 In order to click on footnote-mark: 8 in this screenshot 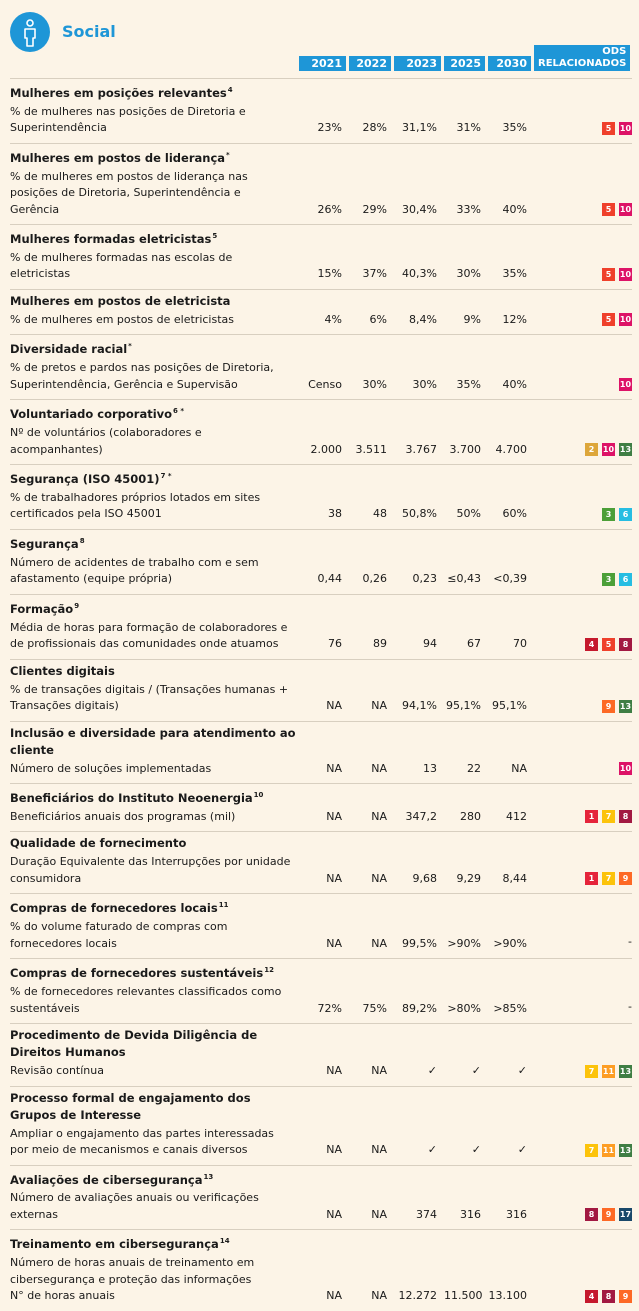, I will do `click(82, 540)`.